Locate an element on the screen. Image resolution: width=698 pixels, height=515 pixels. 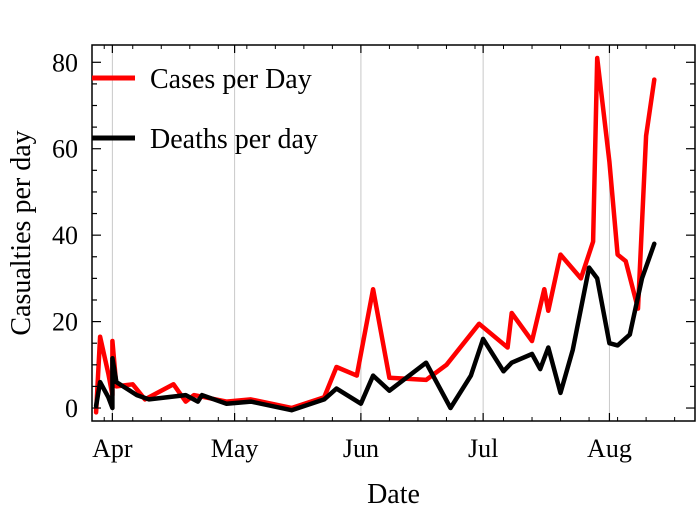
y-tick-label: 0 is located at coordinates (71, 408).